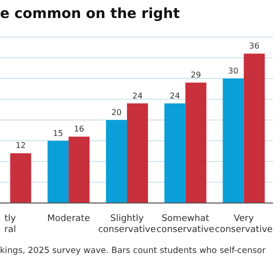 Image resolution: width=280 pixels, height=280 pixels. I want to click on x-tick-label: Somewhat conservative, so click(185, 224).